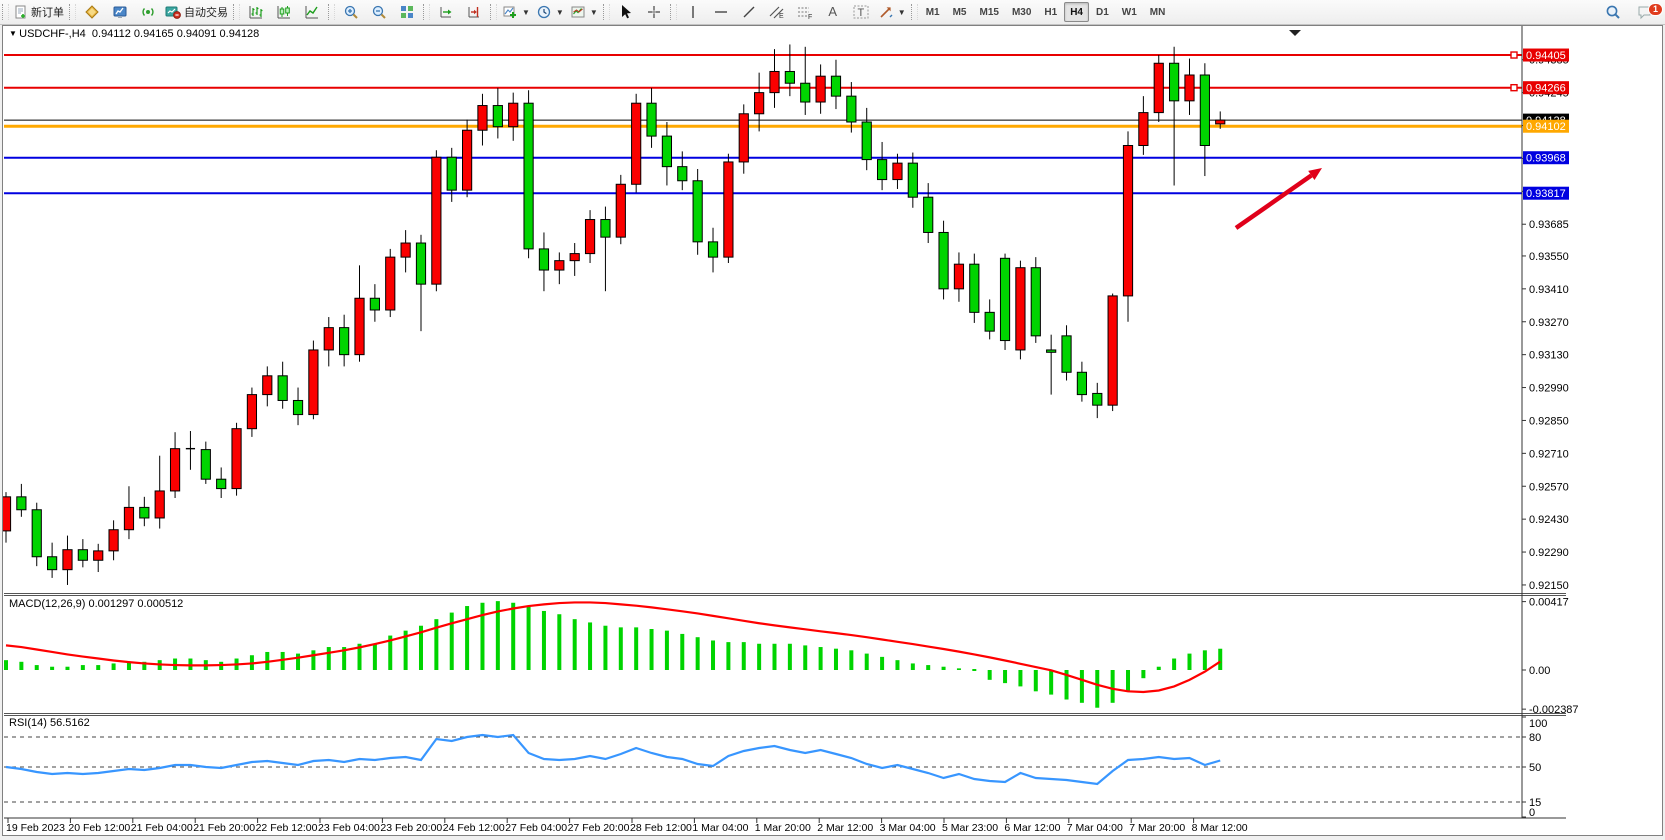  What do you see at coordinates (526, 12) in the screenshot?
I see `chevron-down-icon: ▼` at bounding box center [526, 12].